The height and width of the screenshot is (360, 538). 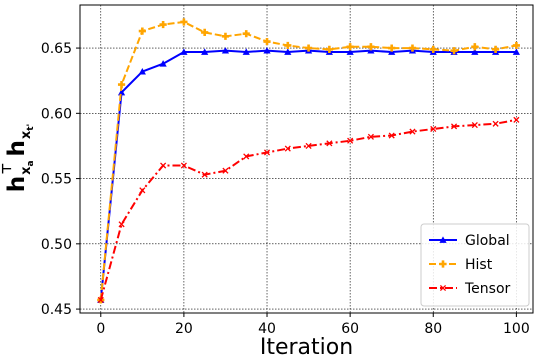 What do you see at coordinates (350, 329) in the screenshot?
I see `x-tick-label: 60` at bounding box center [350, 329].